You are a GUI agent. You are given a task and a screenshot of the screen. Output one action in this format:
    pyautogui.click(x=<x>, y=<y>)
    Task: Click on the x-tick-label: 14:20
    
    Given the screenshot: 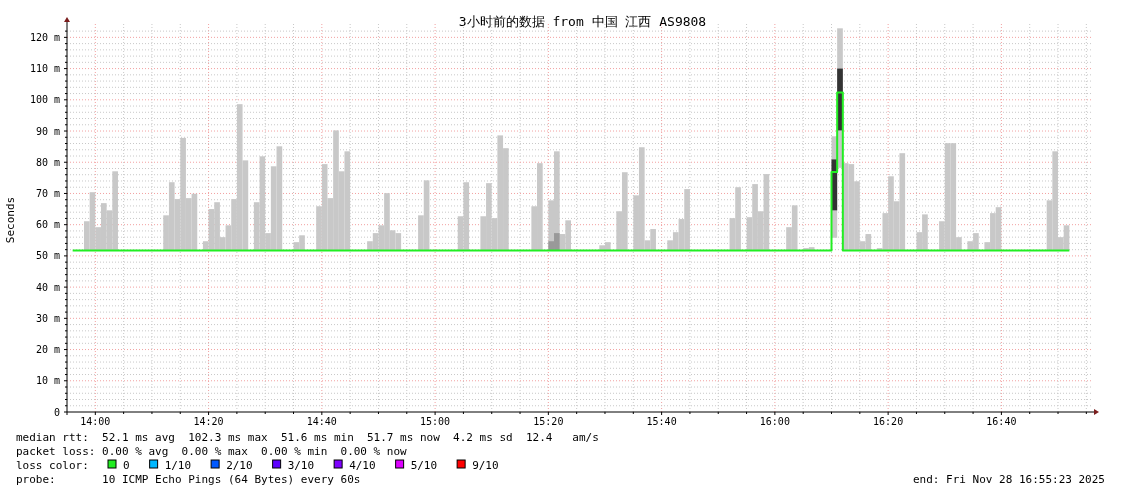 What is the action you would take?
    pyautogui.click(x=208, y=421)
    